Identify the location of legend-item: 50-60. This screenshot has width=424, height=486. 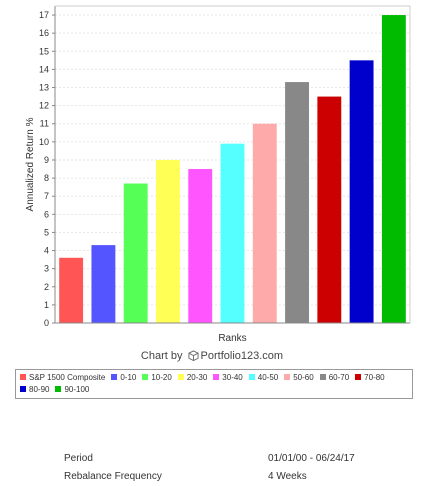
(299, 378).